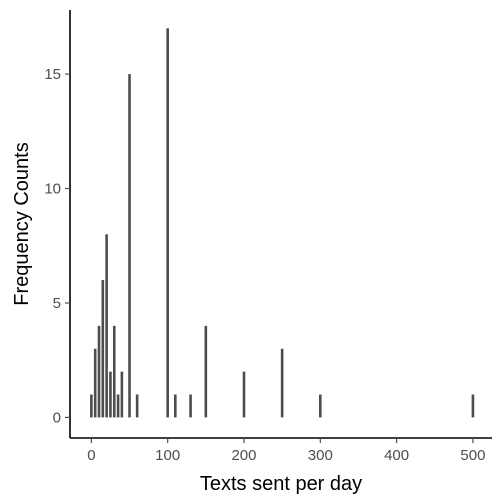 The image size is (504, 504). Describe the element at coordinates (286, 451) in the screenshot. I see `x-ticks: 0 100 200 300 400 500` at that location.